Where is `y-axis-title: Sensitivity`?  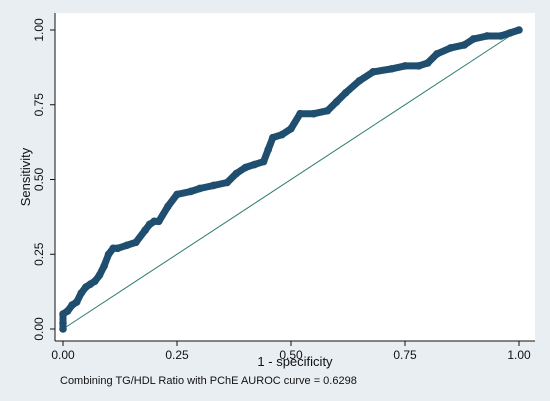
y-axis-title: Sensitivity is located at coordinates (25, 176).